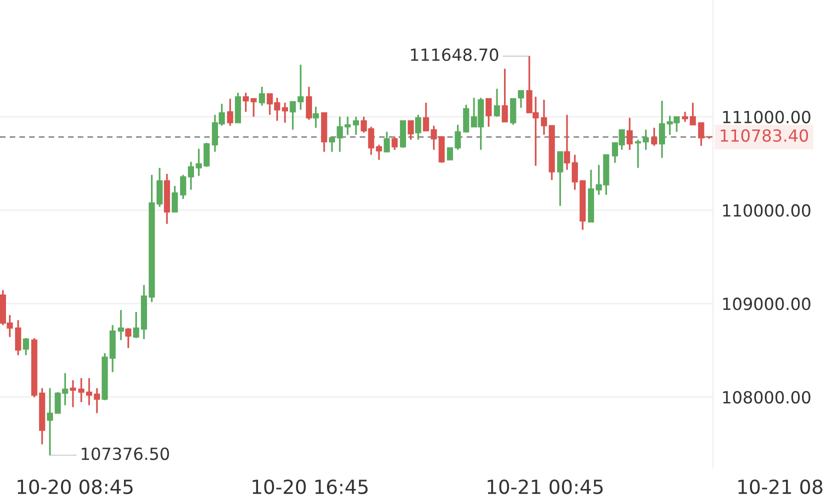  I want to click on annotation: 111648.70, so click(454, 55).